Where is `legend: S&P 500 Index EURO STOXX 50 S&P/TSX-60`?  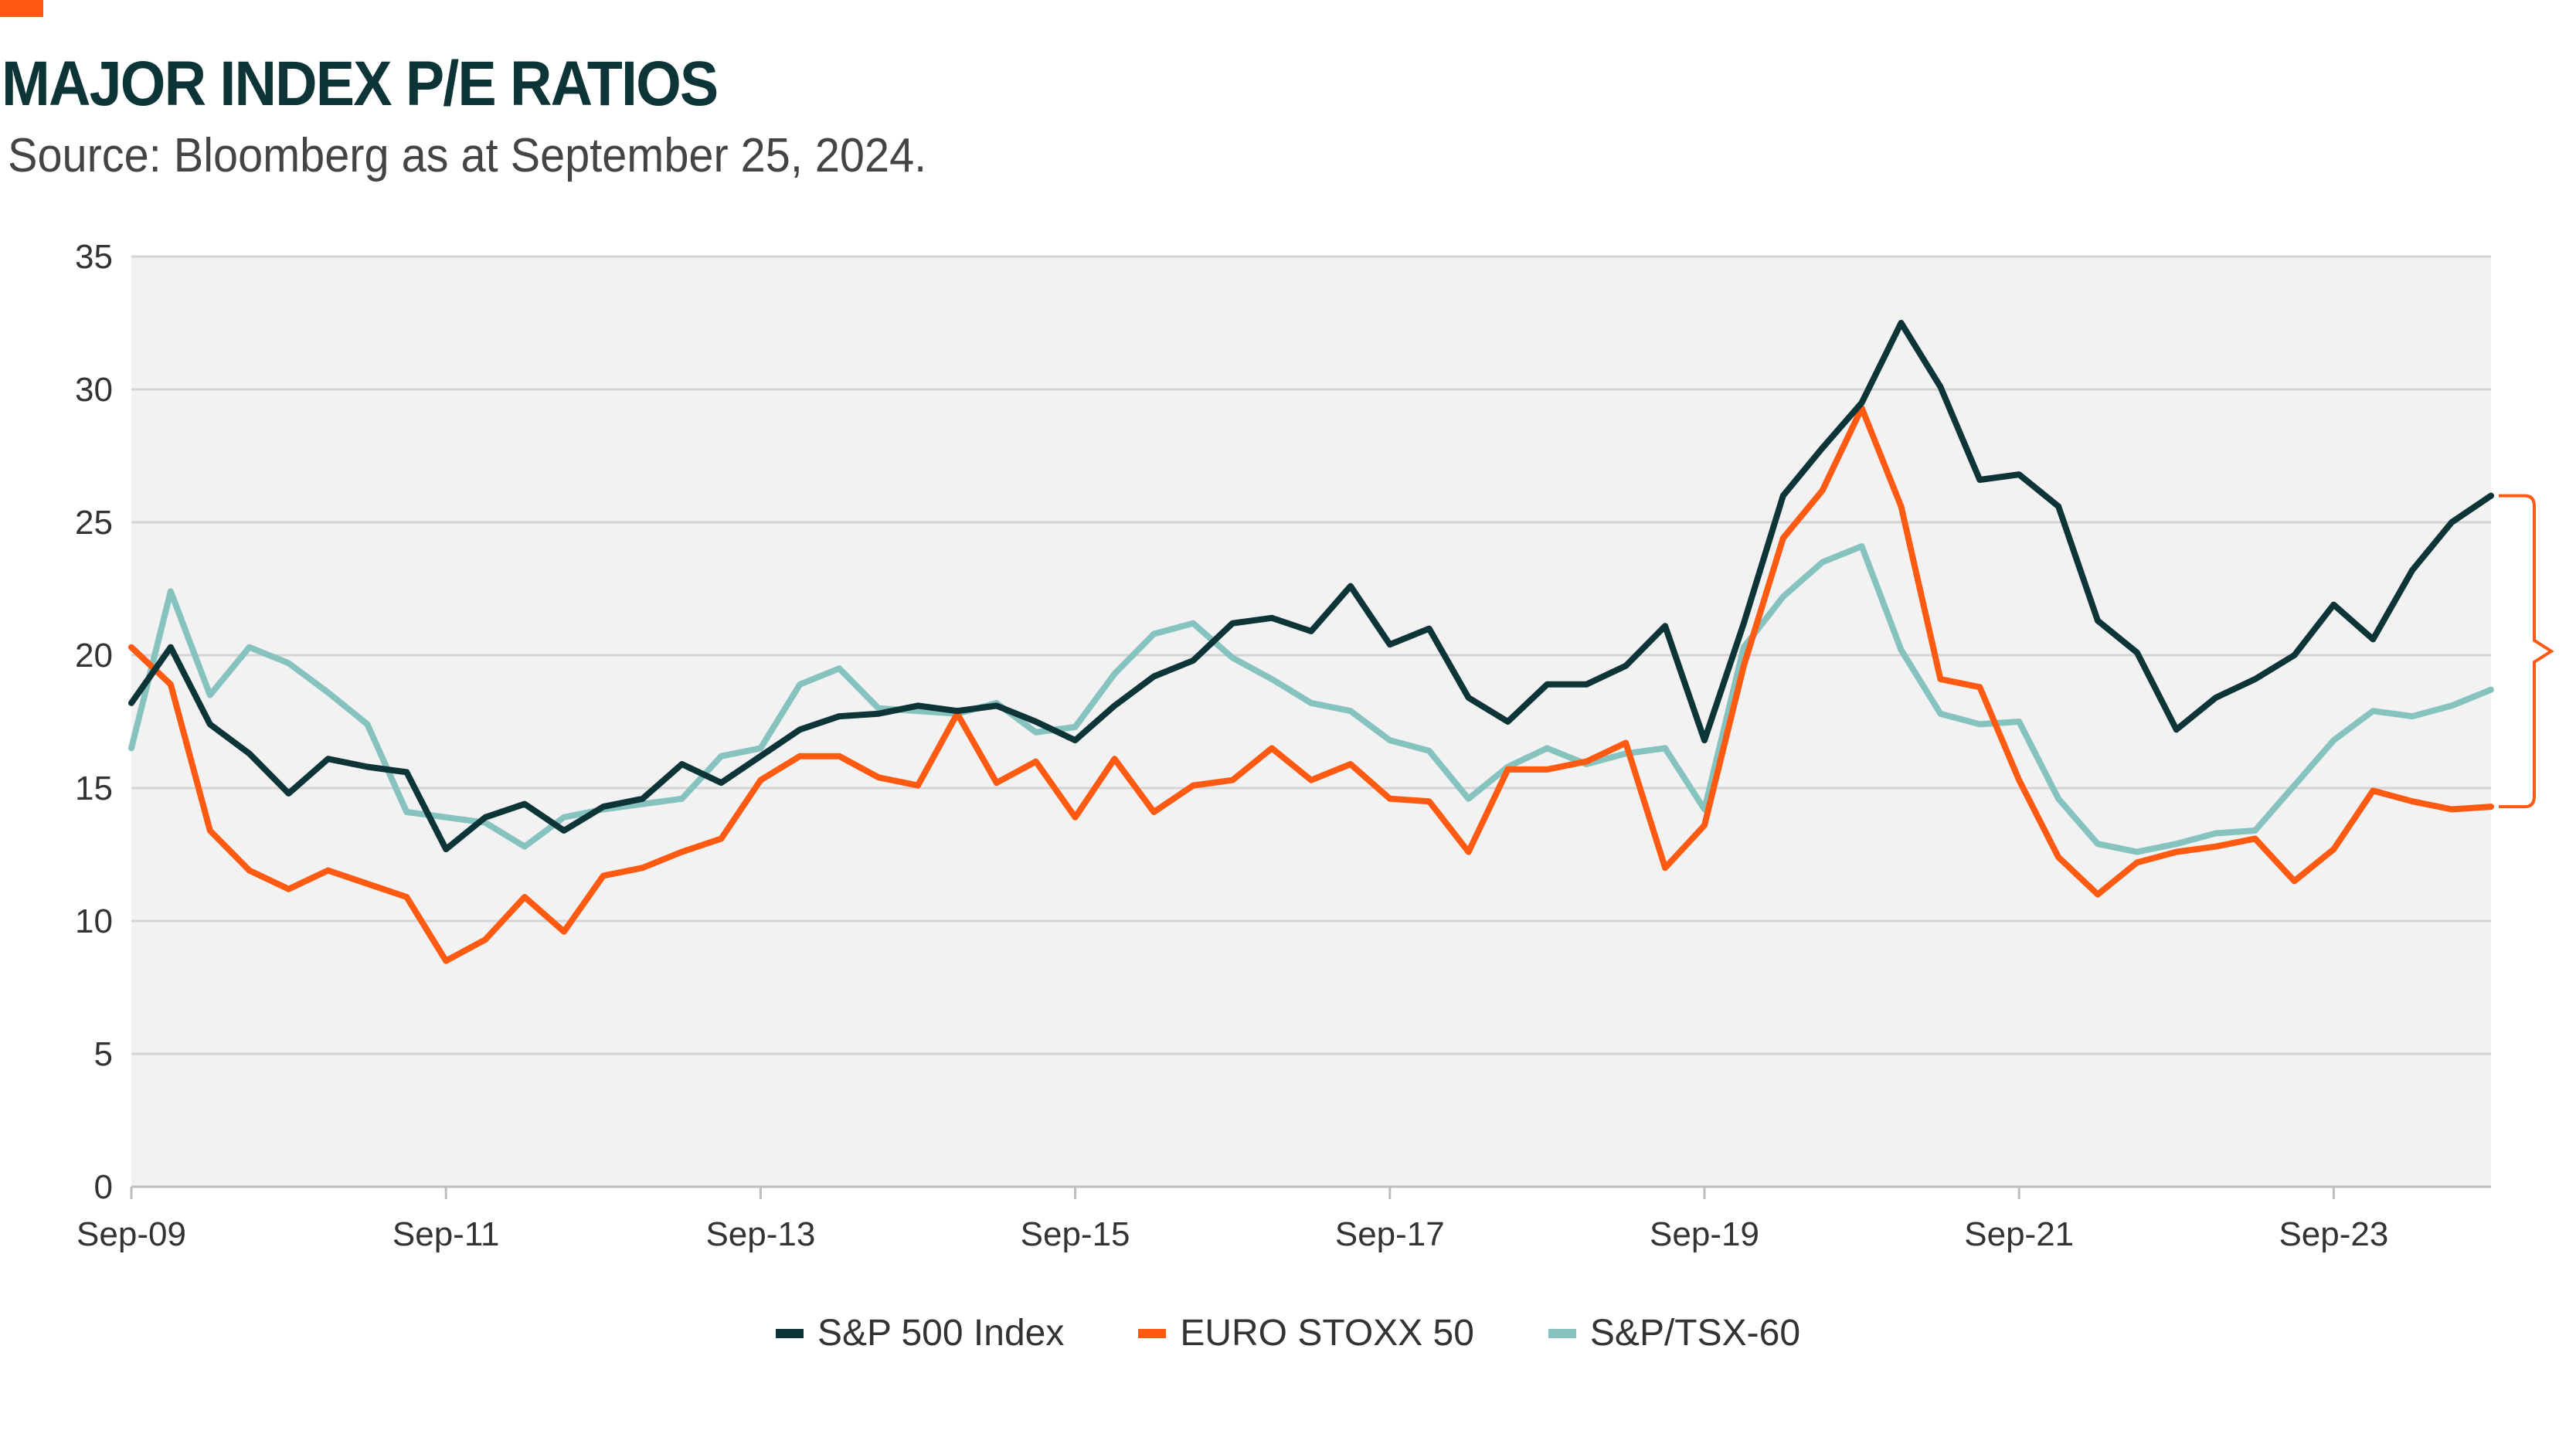 legend: S&P 500 Index EURO STOXX 50 S&P/TSX-60 is located at coordinates (1288, 1333).